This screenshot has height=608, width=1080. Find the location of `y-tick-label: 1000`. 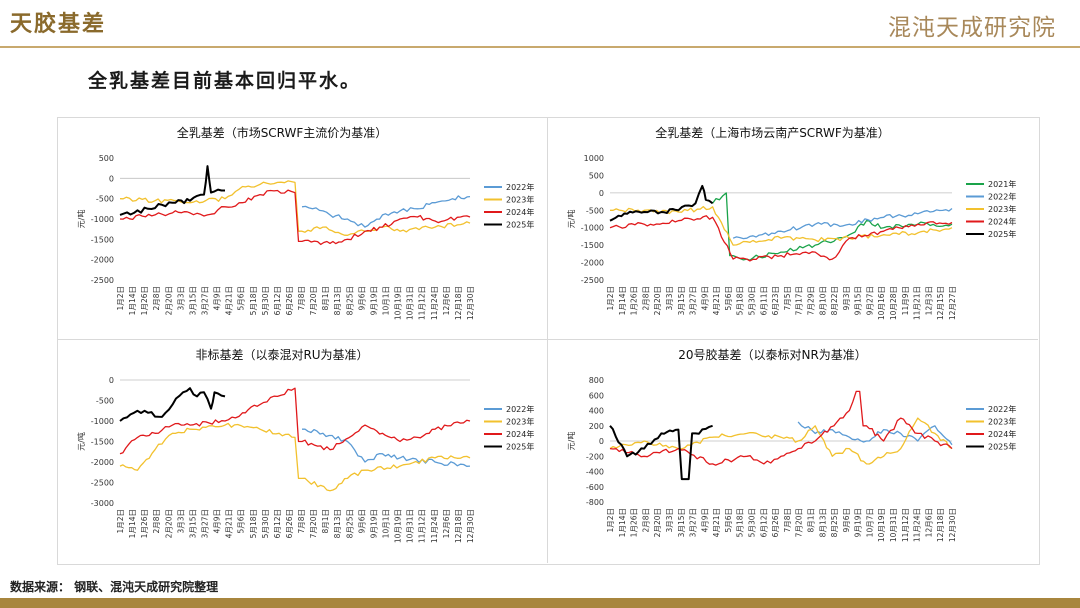

y-tick-label: 1000 is located at coordinates (594, 158).